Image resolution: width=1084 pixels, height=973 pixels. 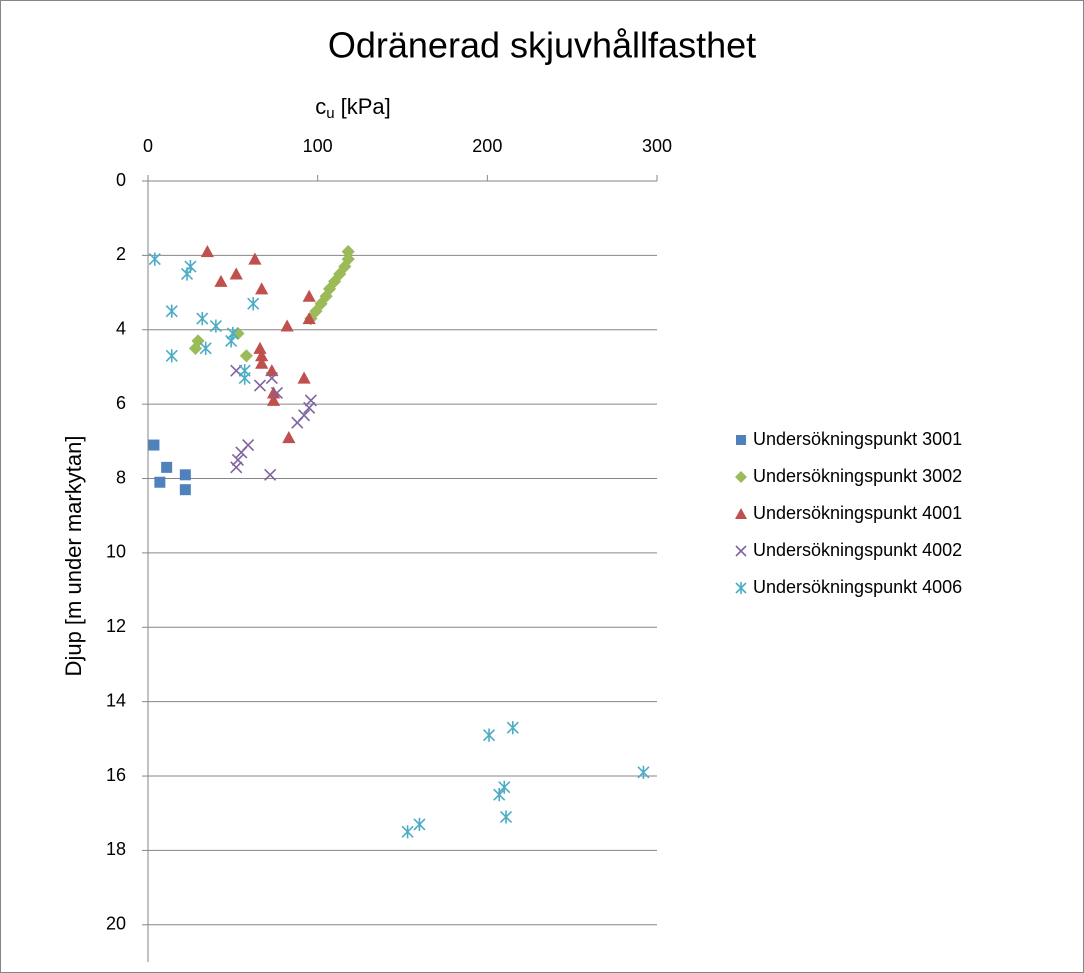 What do you see at coordinates (542, 45) in the screenshot?
I see `chart-title: Odränerad skjuvhållfasthet` at bounding box center [542, 45].